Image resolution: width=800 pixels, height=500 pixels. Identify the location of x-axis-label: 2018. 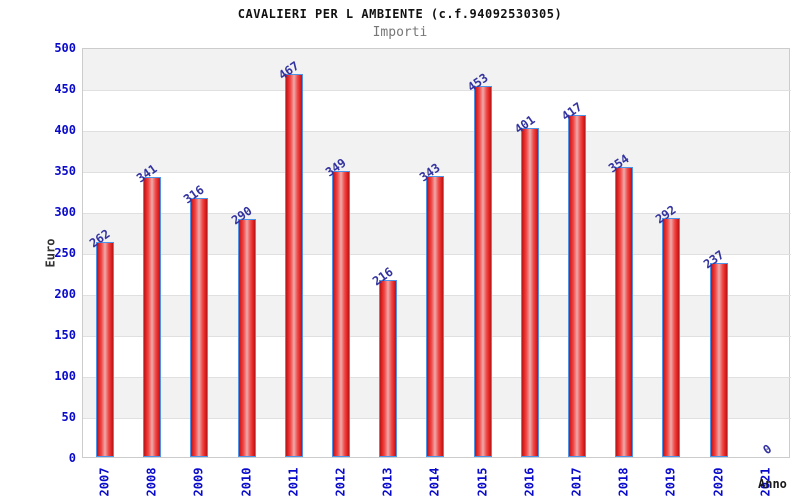
(623, 482).